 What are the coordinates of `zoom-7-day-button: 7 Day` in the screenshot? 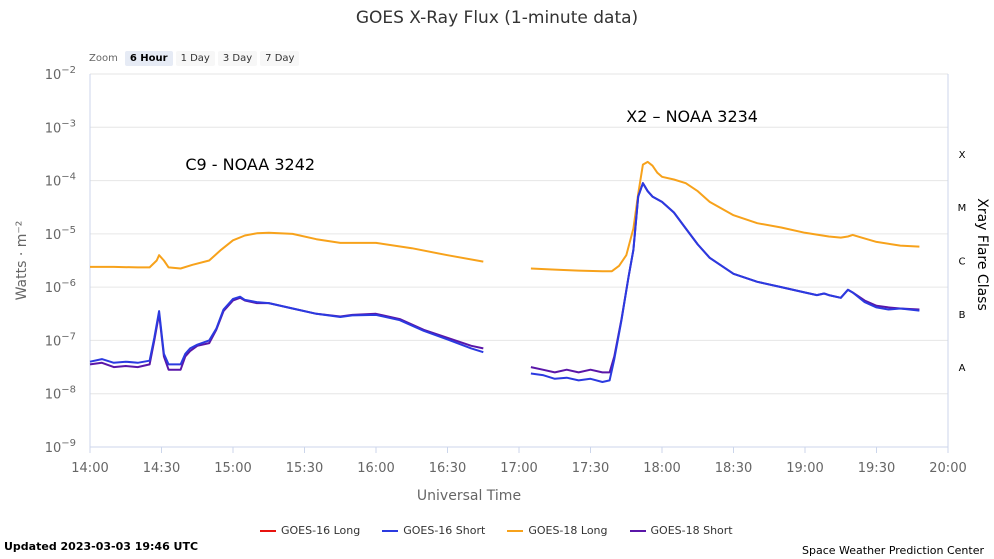 It's located at (280, 58).